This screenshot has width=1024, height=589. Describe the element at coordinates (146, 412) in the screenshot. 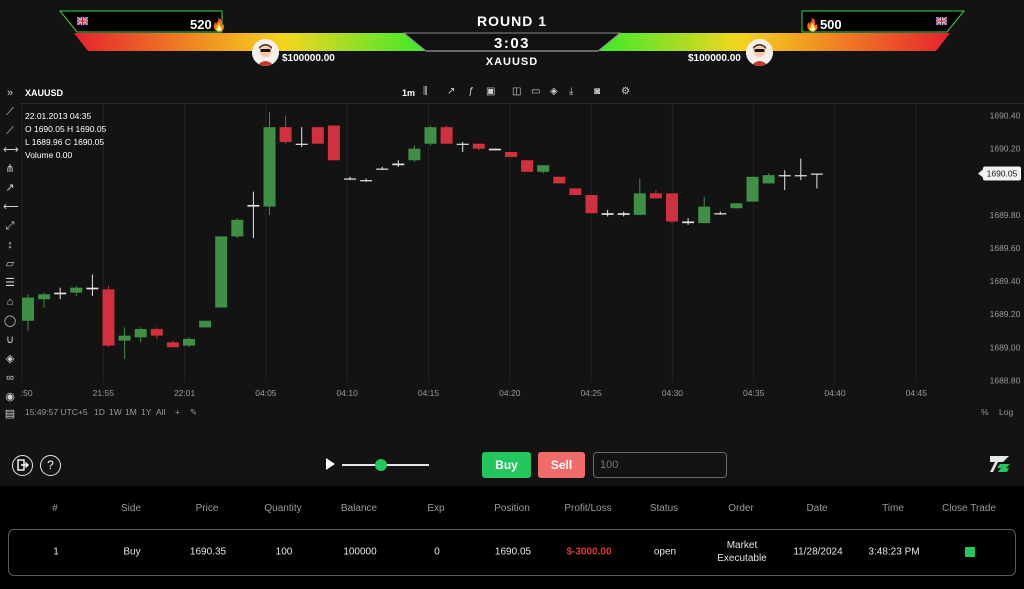

I see `range-1y: 1Y` at that location.